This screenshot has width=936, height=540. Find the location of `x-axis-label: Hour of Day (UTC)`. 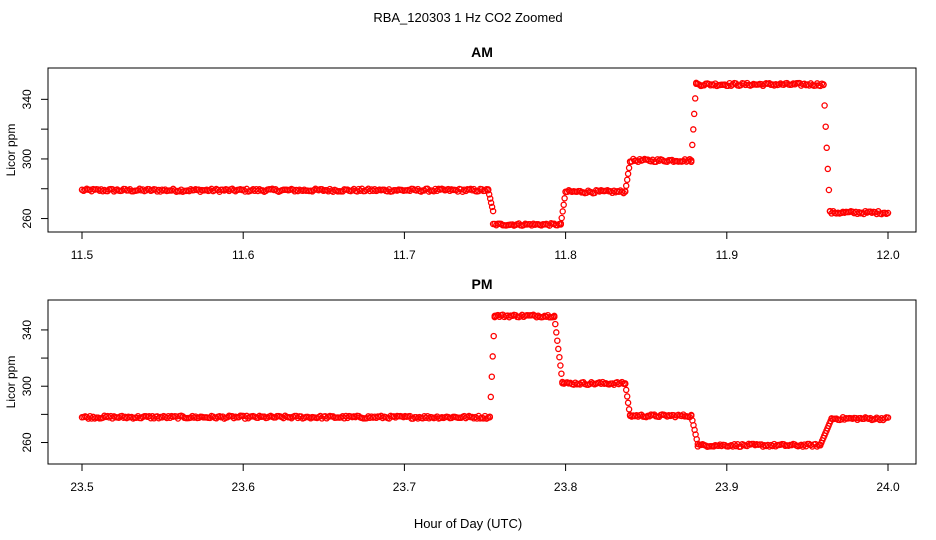

x-axis-label: Hour of Day (UTC) is located at coordinates (468, 523).